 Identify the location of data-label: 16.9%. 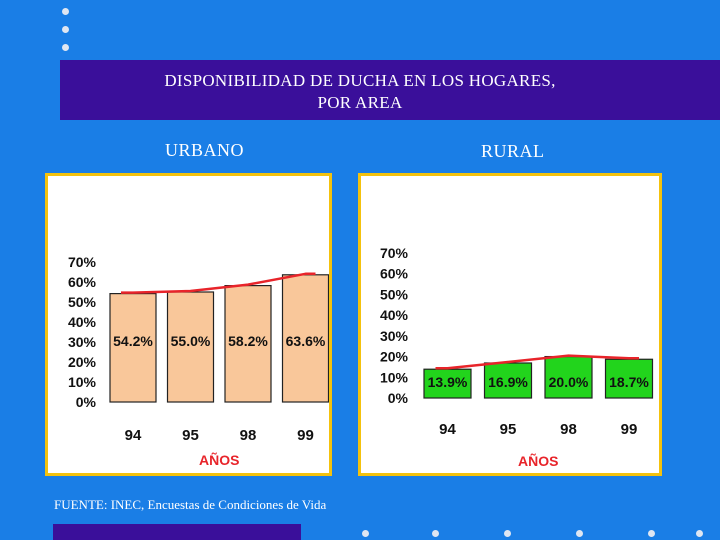
(508, 382).